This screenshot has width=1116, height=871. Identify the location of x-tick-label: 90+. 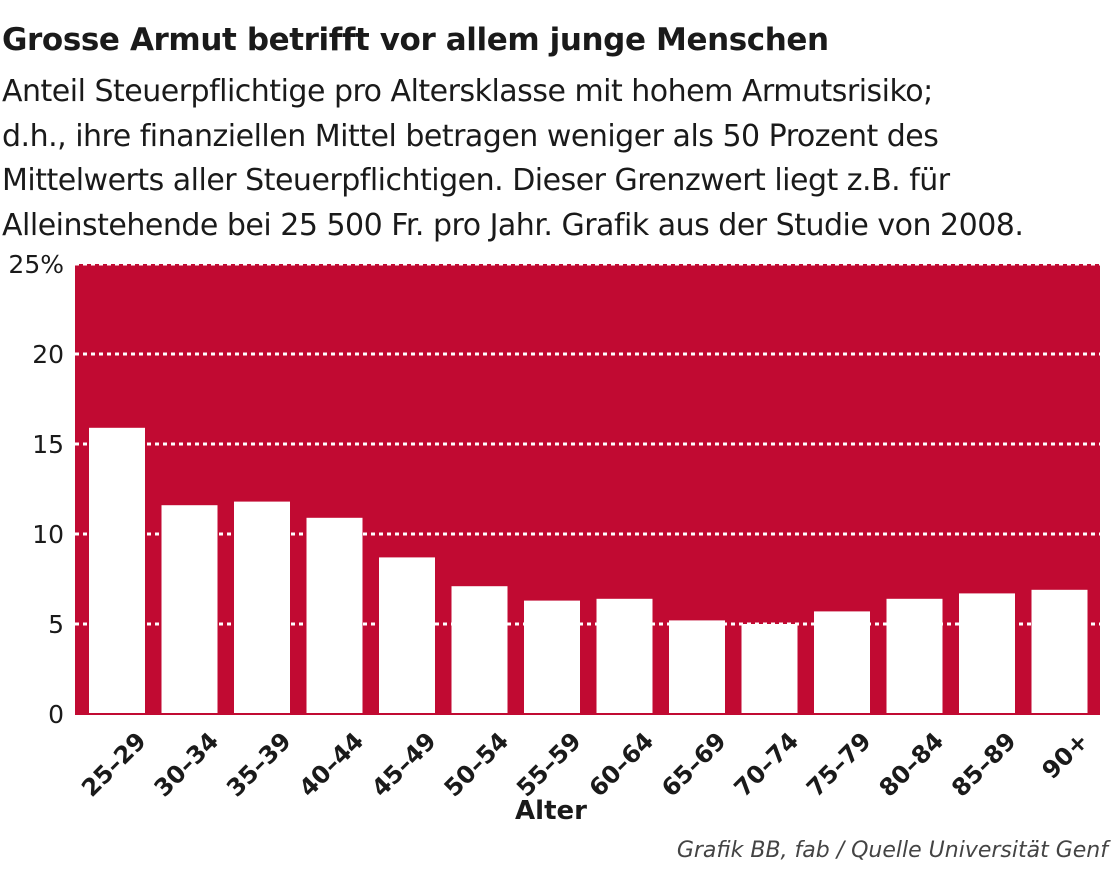
(1066, 756).